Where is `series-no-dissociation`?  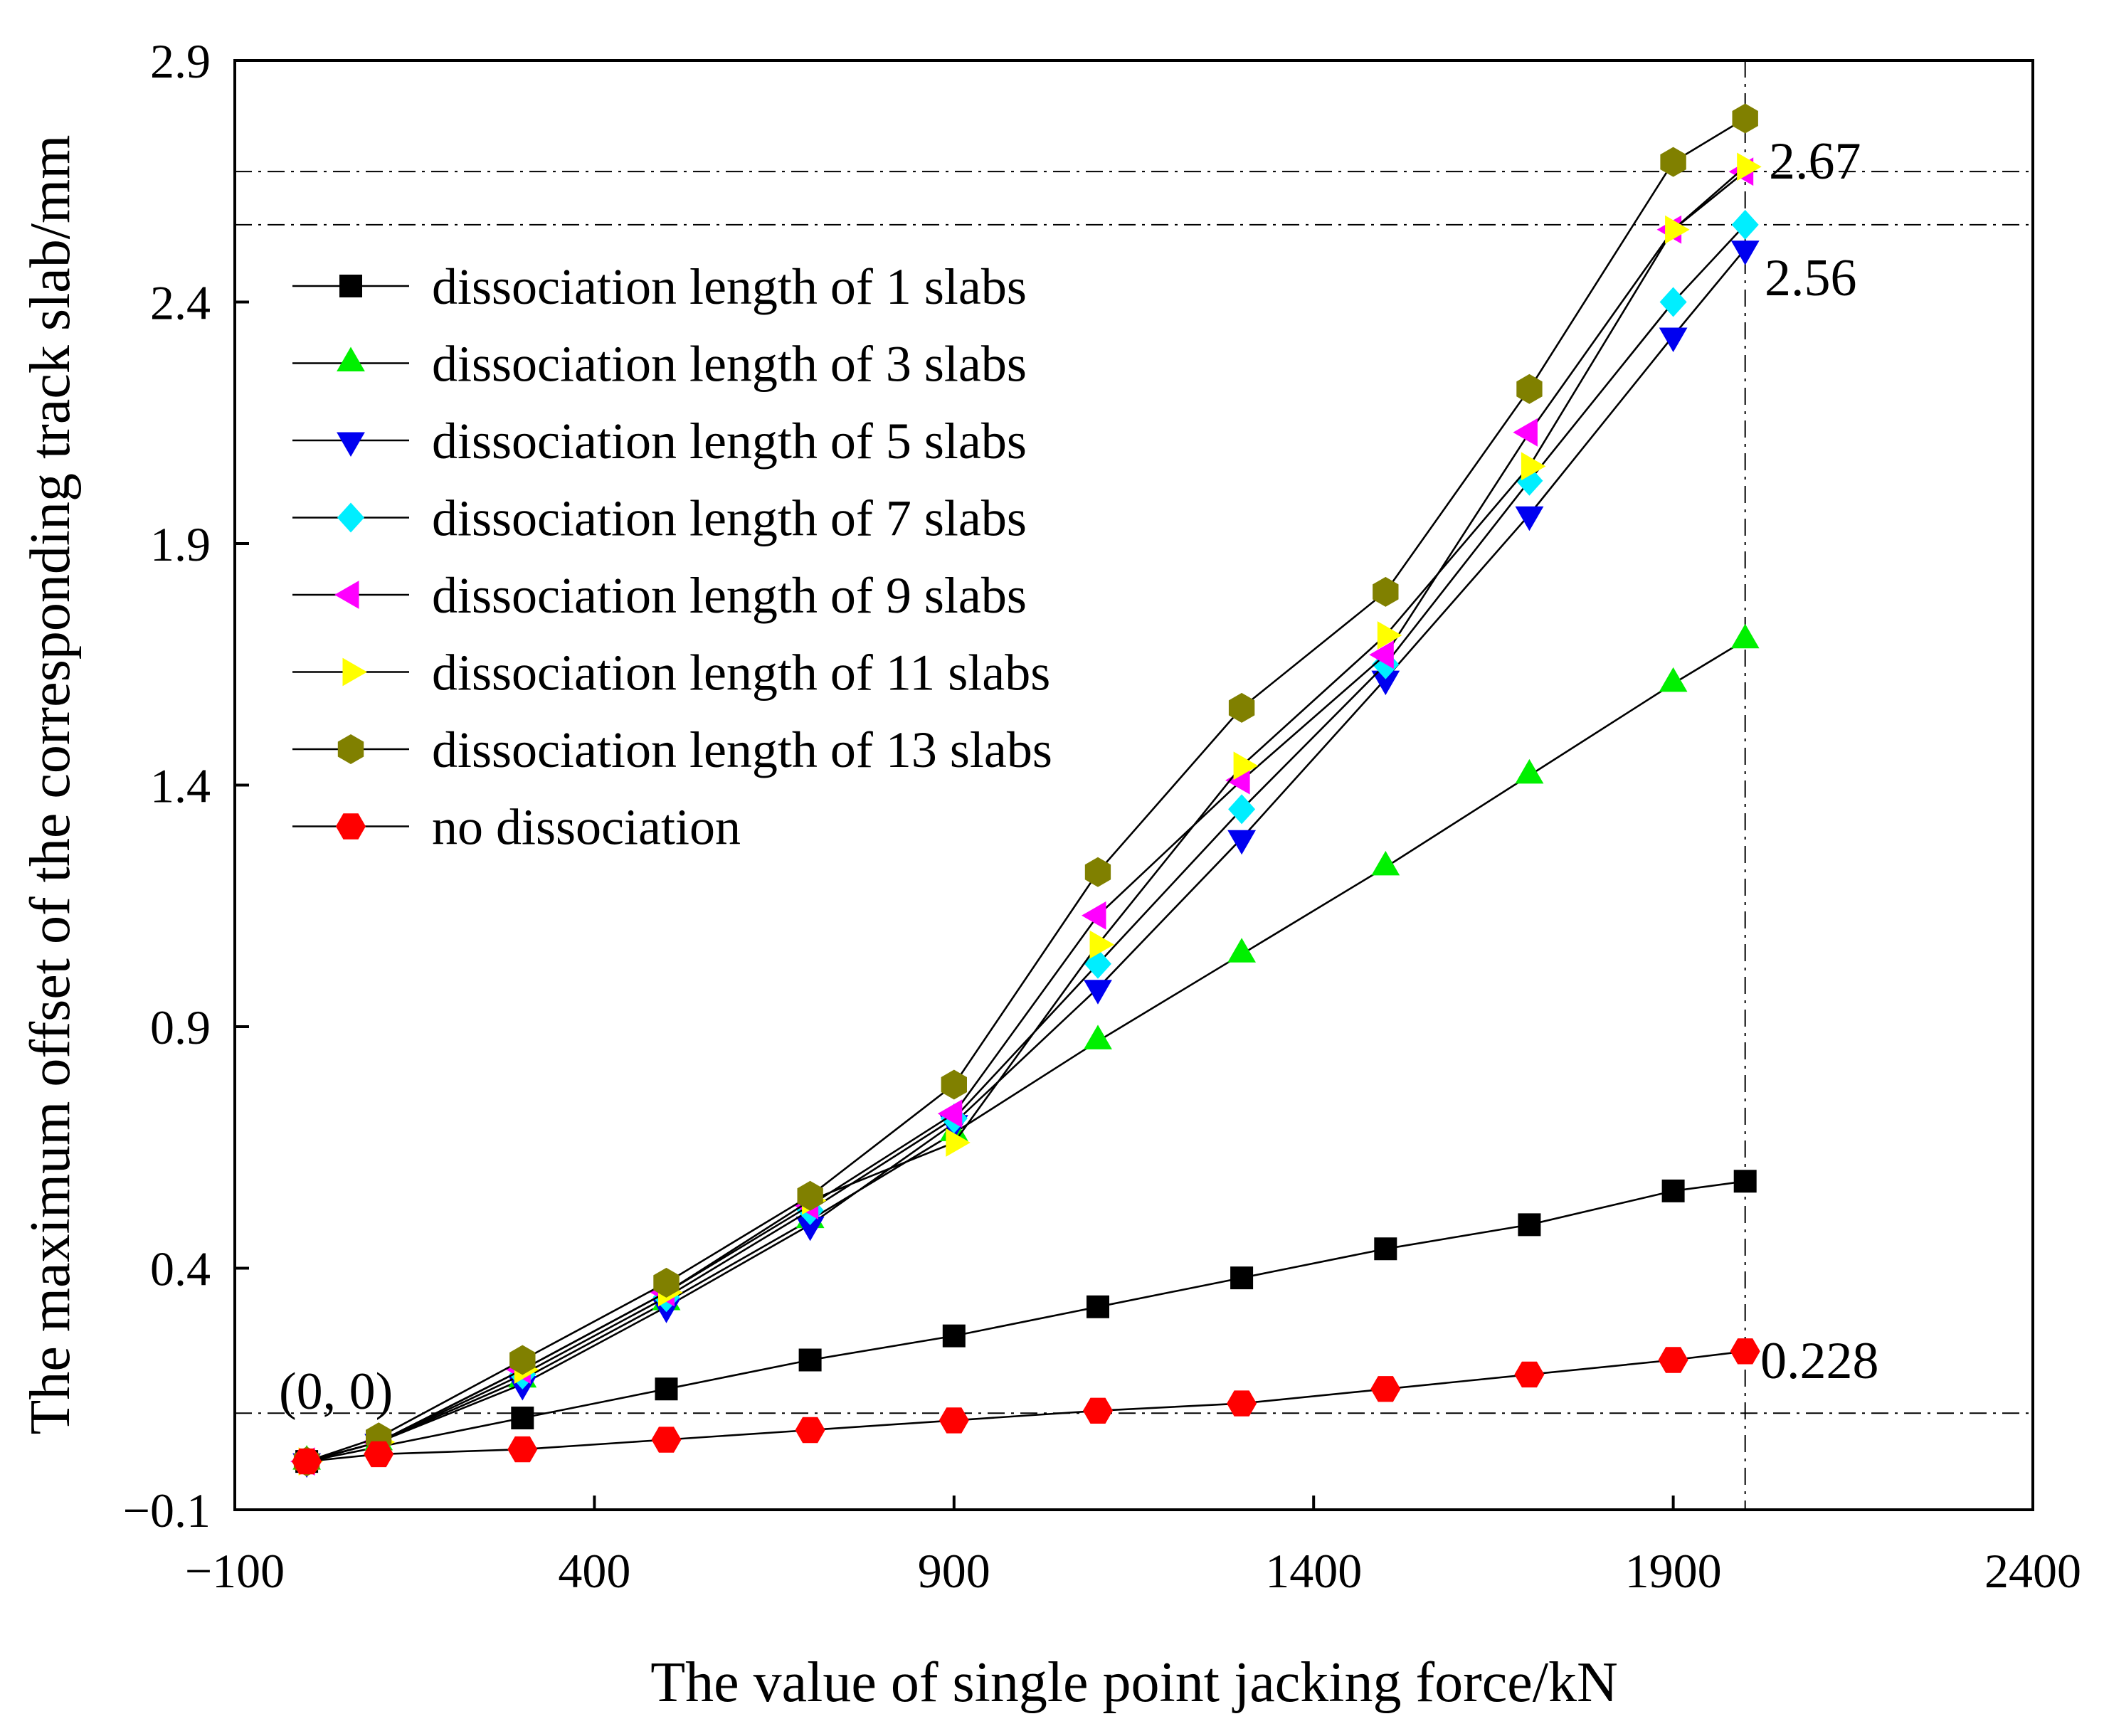
series-no-dissociation is located at coordinates (1026, 1406).